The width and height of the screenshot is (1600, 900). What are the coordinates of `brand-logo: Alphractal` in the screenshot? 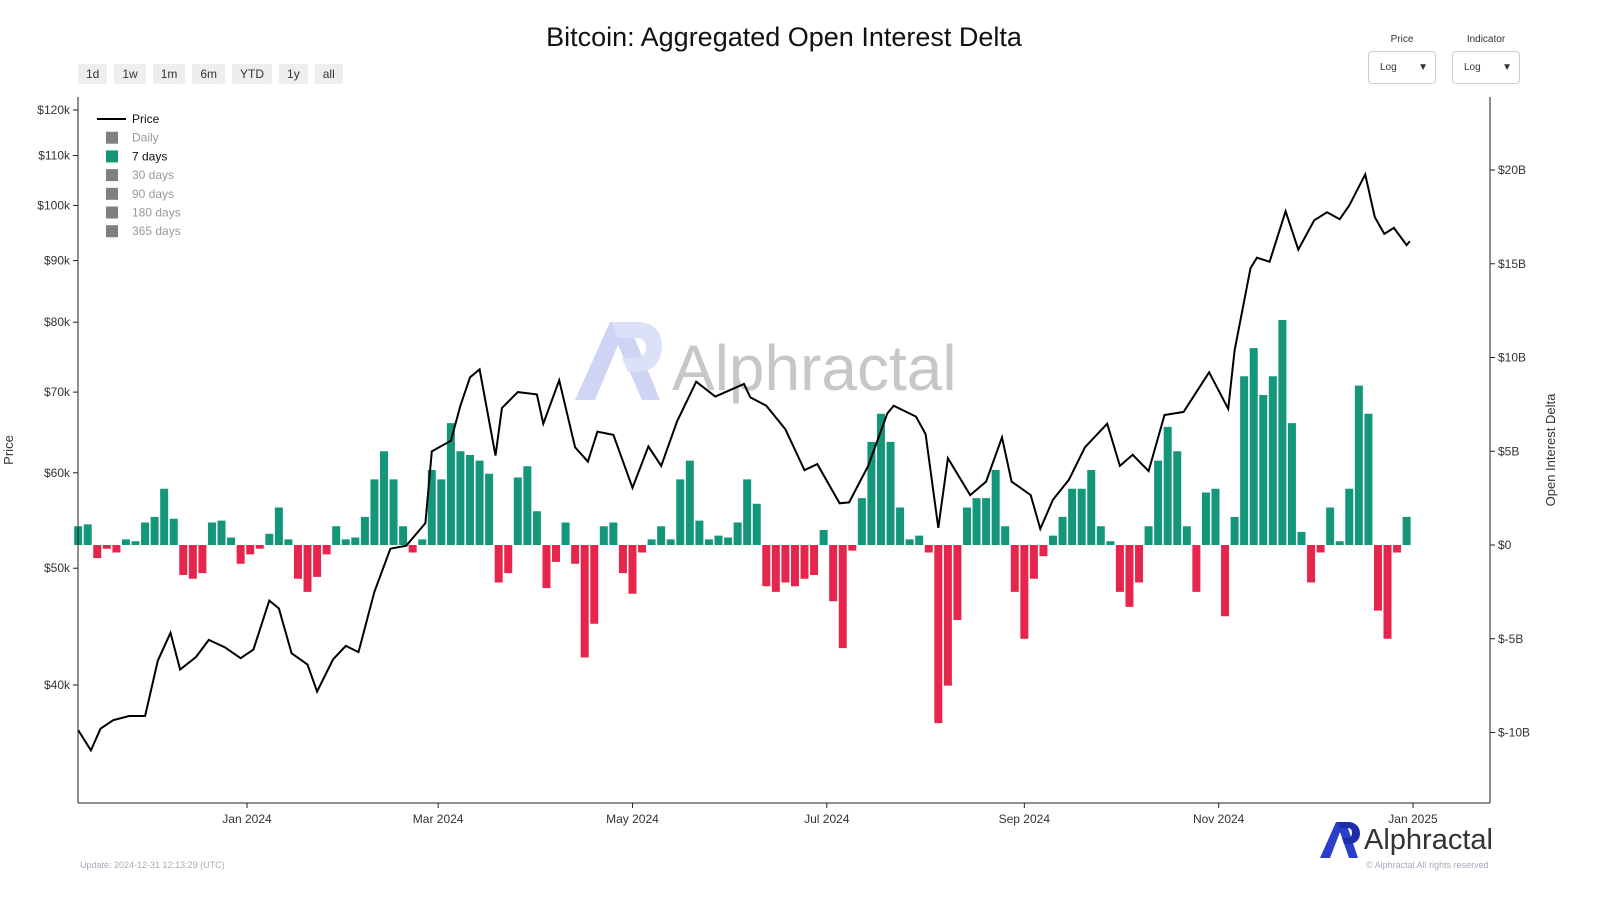 It's located at (1405, 840).